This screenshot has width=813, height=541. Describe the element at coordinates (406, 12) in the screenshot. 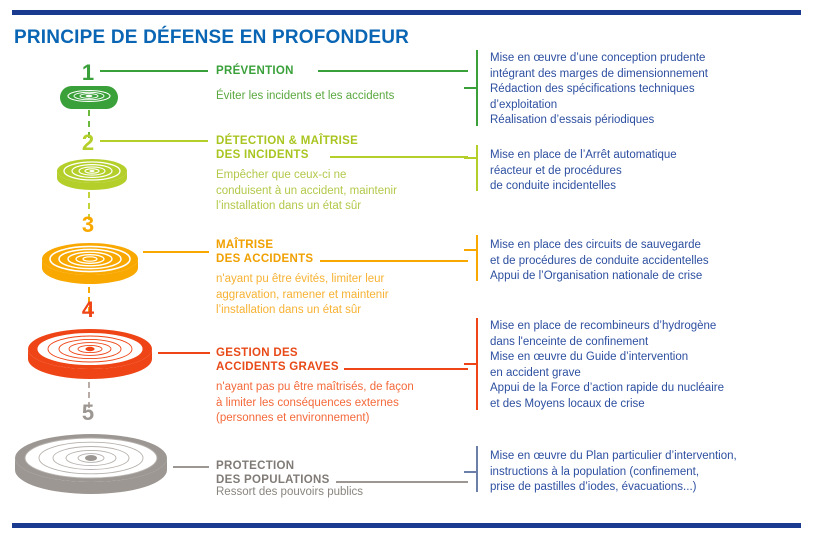

I see `top-rule` at that location.